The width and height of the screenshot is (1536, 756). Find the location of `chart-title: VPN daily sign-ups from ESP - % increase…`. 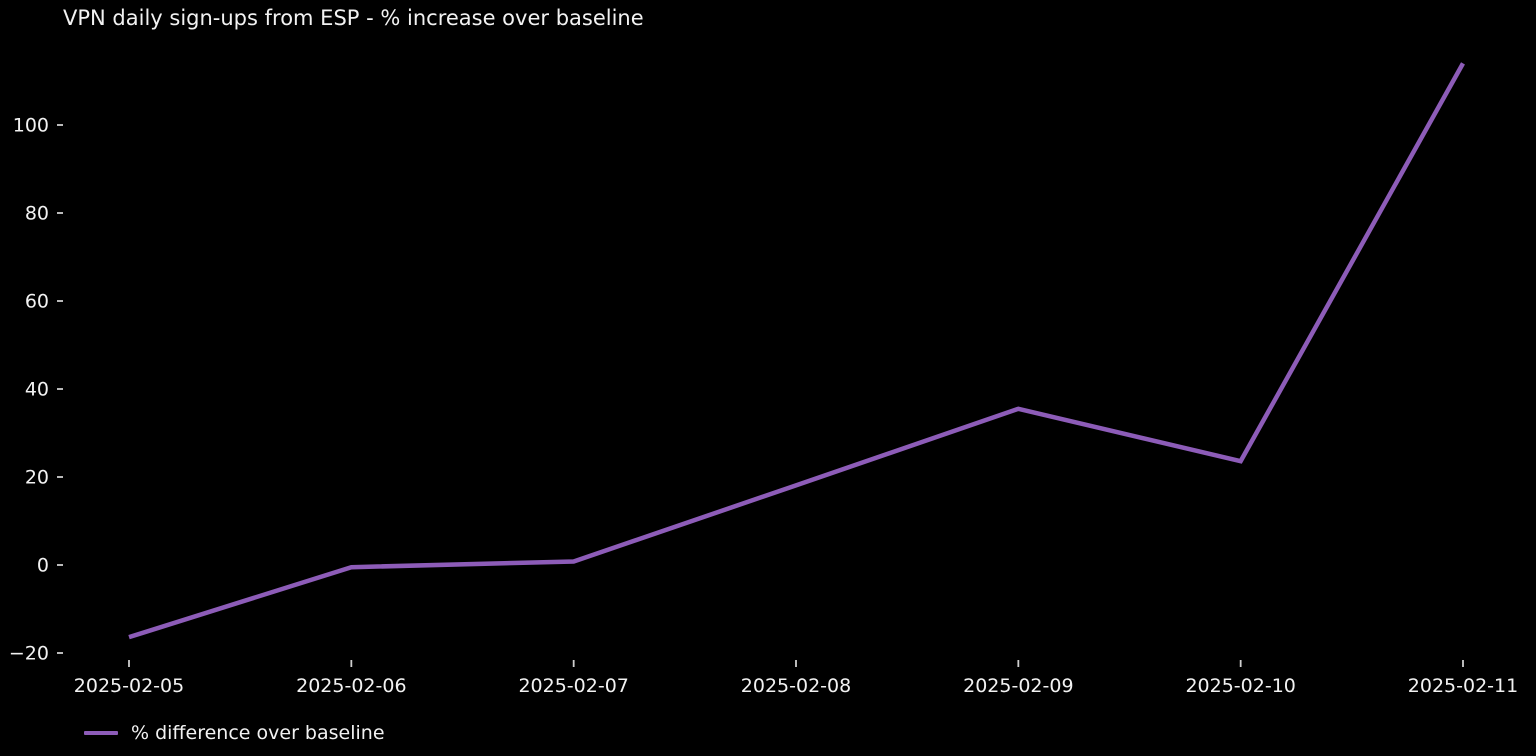

chart-title: VPN daily sign-ups from ESP - % increase… is located at coordinates (353, 18).